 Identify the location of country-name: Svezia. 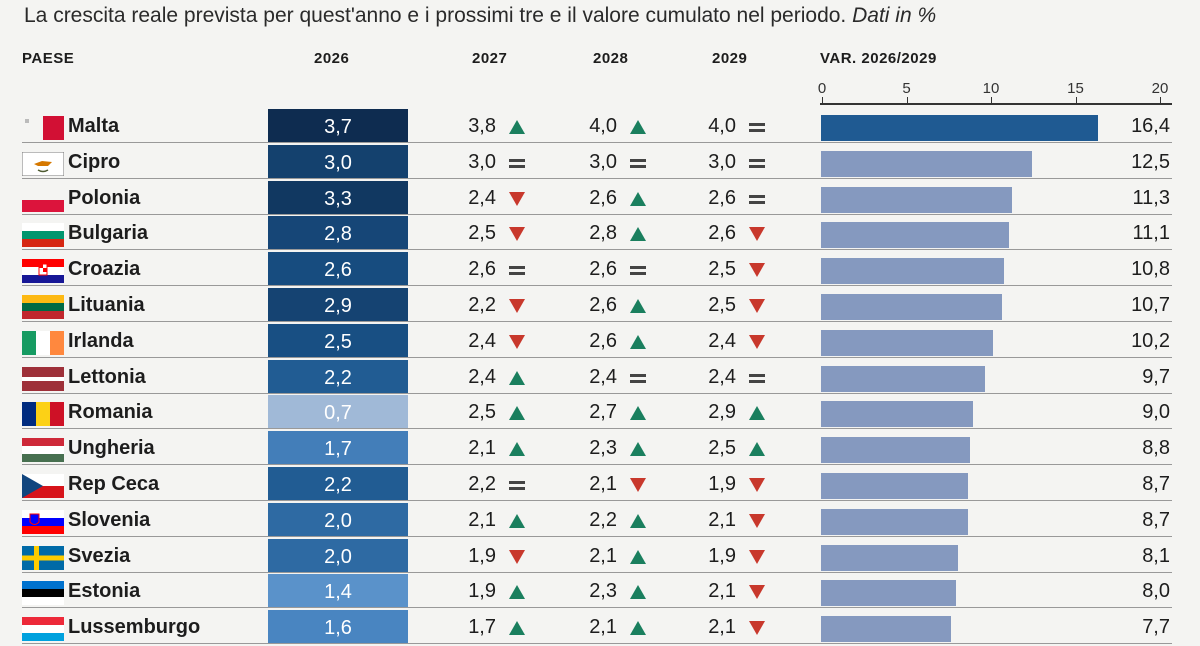
(99, 555).